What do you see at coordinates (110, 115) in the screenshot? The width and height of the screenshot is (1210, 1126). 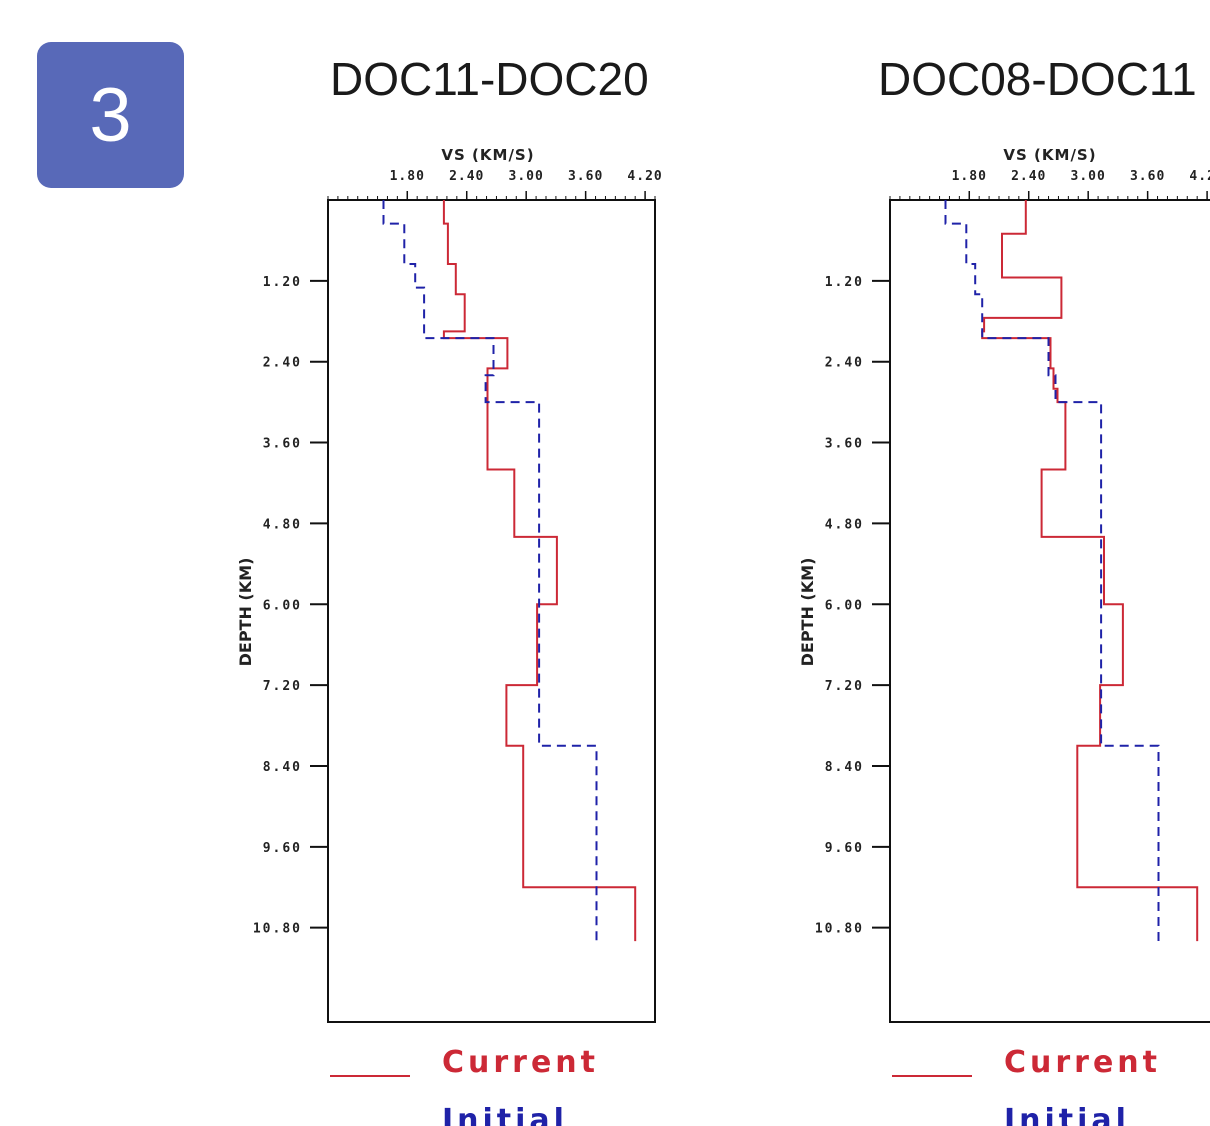 I see `slide-number-badge: 3` at bounding box center [110, 115].